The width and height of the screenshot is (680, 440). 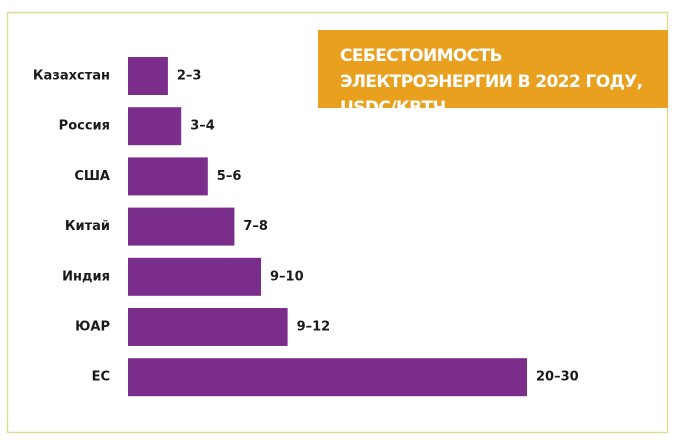 What do you see at coordinates (189, 76) in the screenshot?
I see `value-label: 2–3` at bounding box center [189, 76].